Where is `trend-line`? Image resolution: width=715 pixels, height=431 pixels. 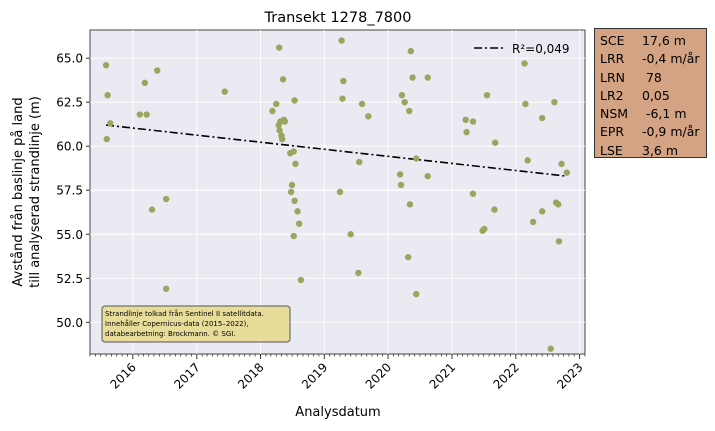 trend-line is located at coordinates (336, 150).